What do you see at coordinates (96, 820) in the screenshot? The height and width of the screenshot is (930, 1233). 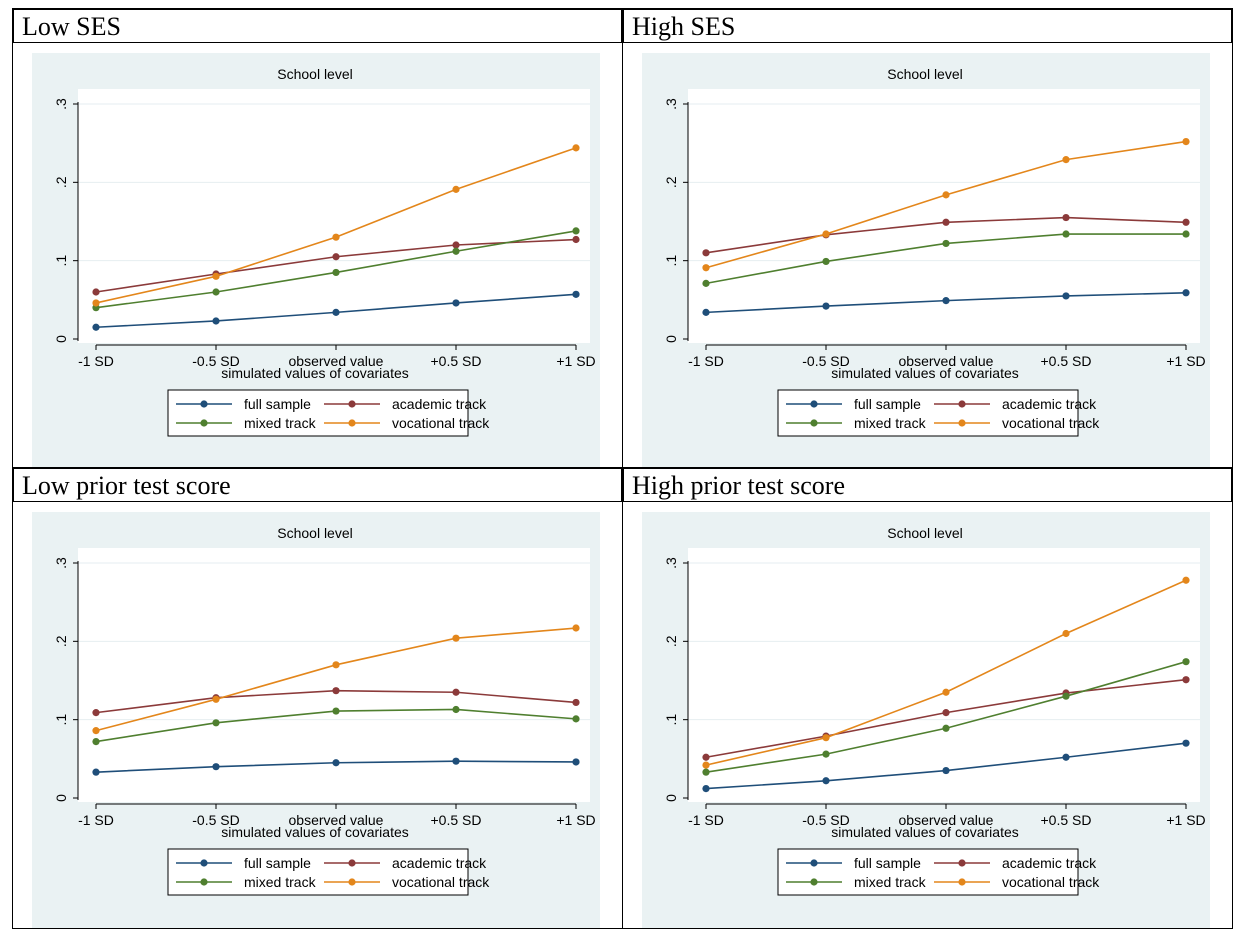 I see `x-tick-label: -1 SD` at bounding box center [96, 820].